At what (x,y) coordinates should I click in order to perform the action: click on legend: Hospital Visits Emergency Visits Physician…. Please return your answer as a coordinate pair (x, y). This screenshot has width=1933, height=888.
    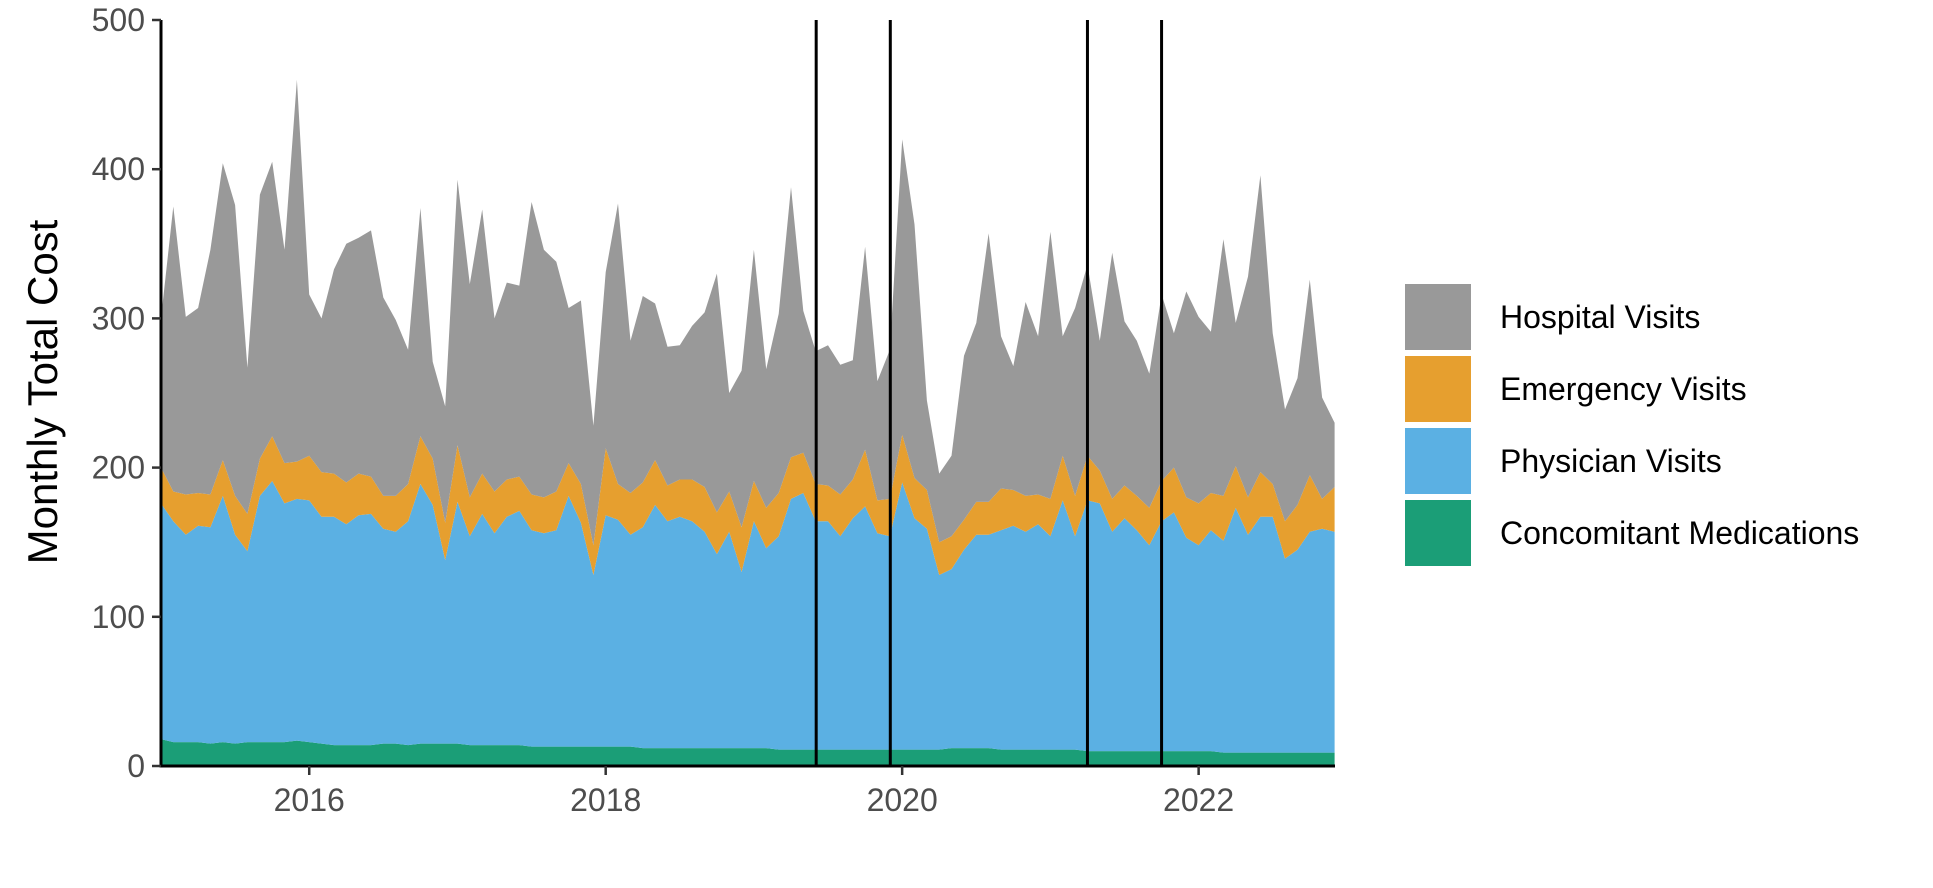
    Looking at the image, I should click on (1632, 425).